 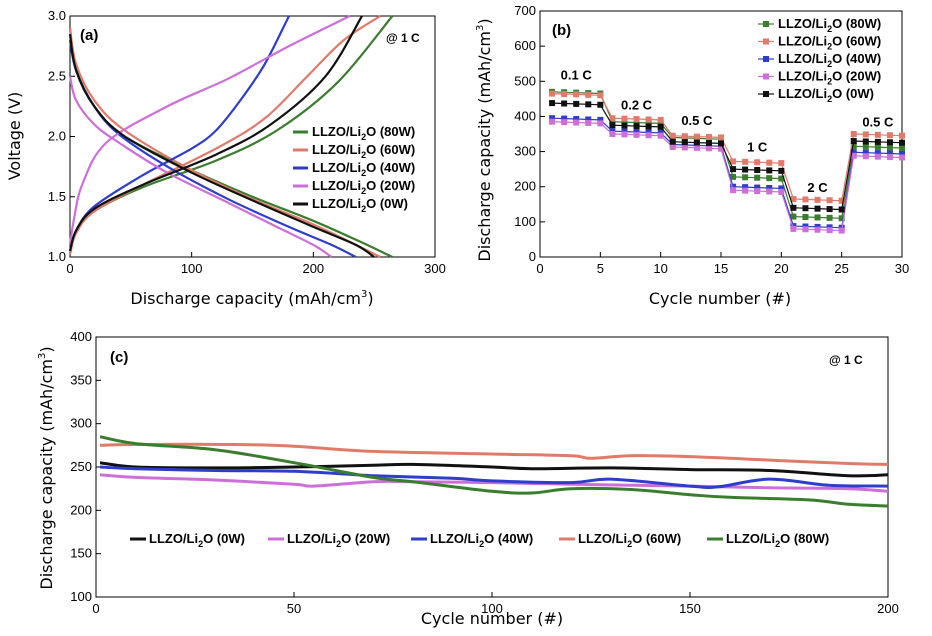 I want to click on x-tick-label: 30, so click(x=902, y=268).